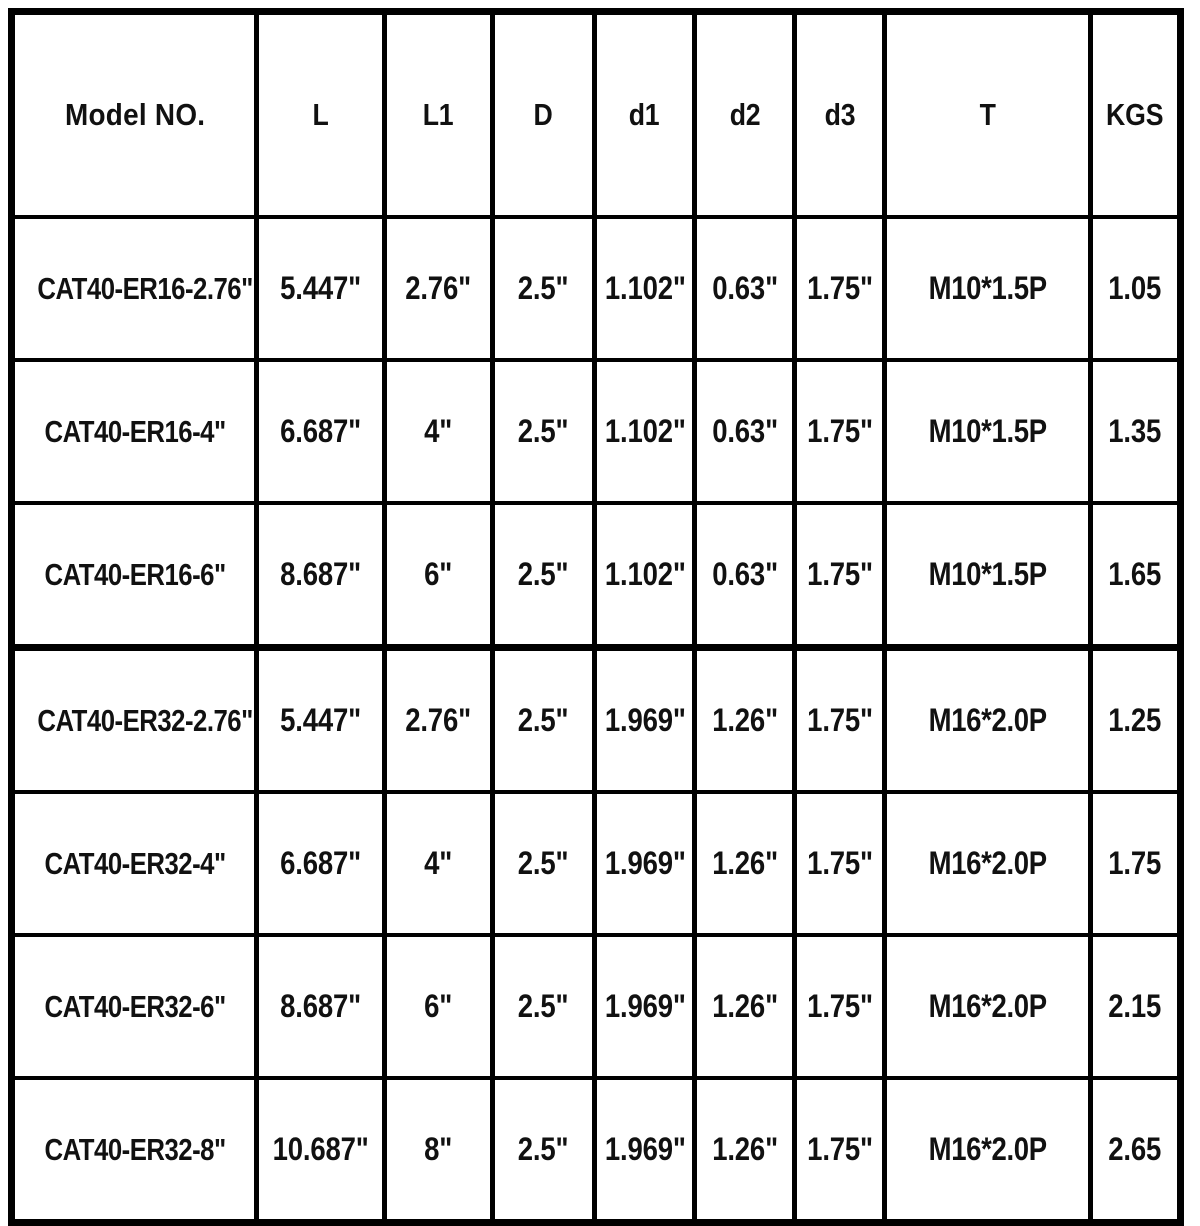  Describe the element at coordinates (1135, 289) in the screenshot. I see `cell-kgs: 1.05` at that location.